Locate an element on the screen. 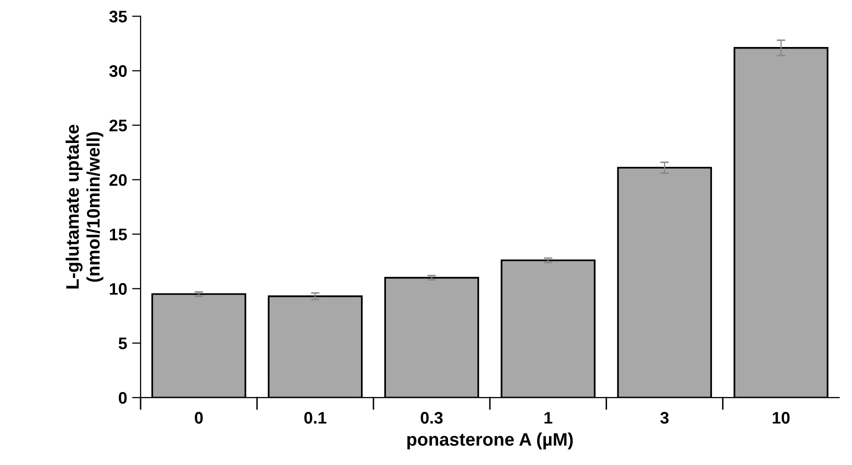 This screenshot has width=852, height=465. x-tick-label: 0 is located at coordinates (198, 418).